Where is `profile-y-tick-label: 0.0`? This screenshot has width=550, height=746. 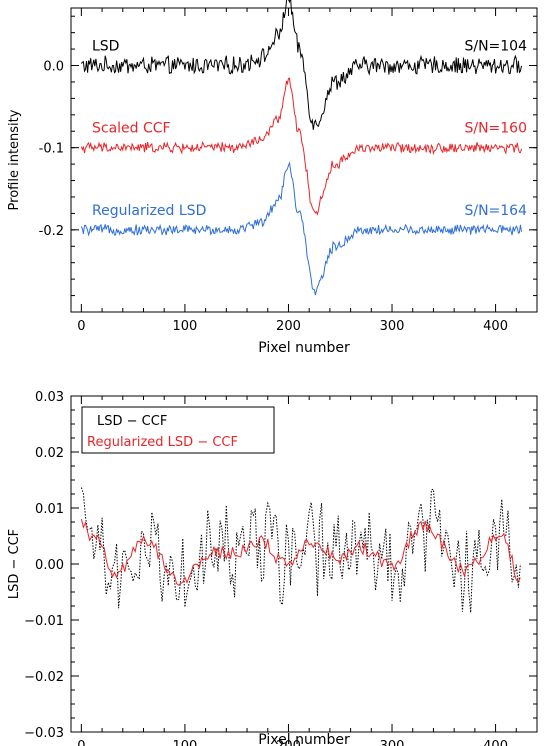 profile-y-tick-label: 0.0 is located at coordinates (53, 67).